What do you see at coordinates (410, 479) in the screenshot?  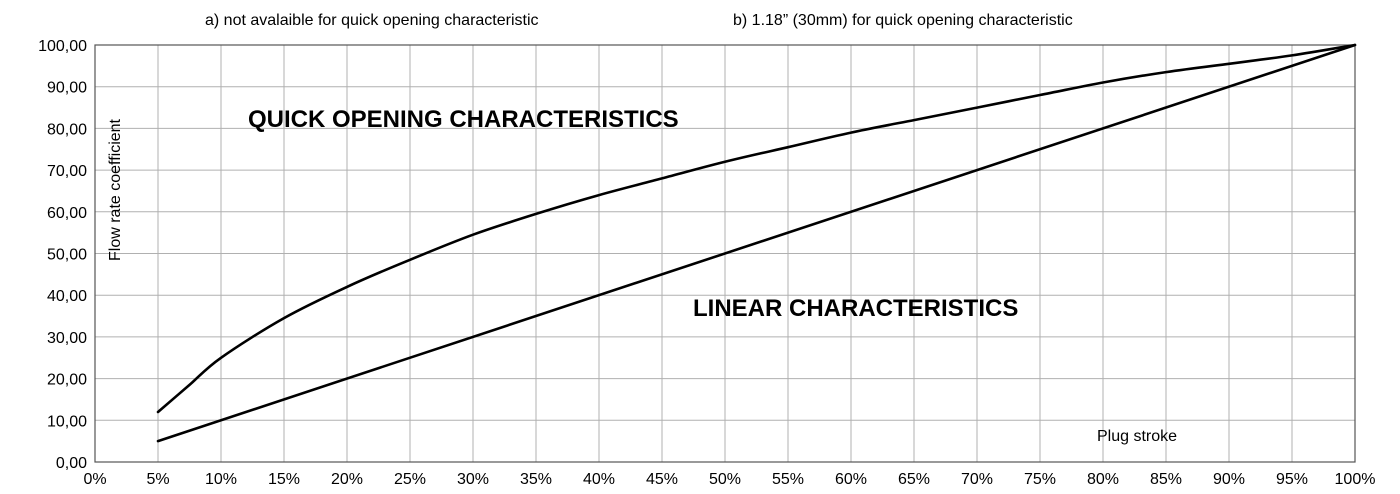 I see `x-tick-label: 25%` at bounding box center [410, 479].